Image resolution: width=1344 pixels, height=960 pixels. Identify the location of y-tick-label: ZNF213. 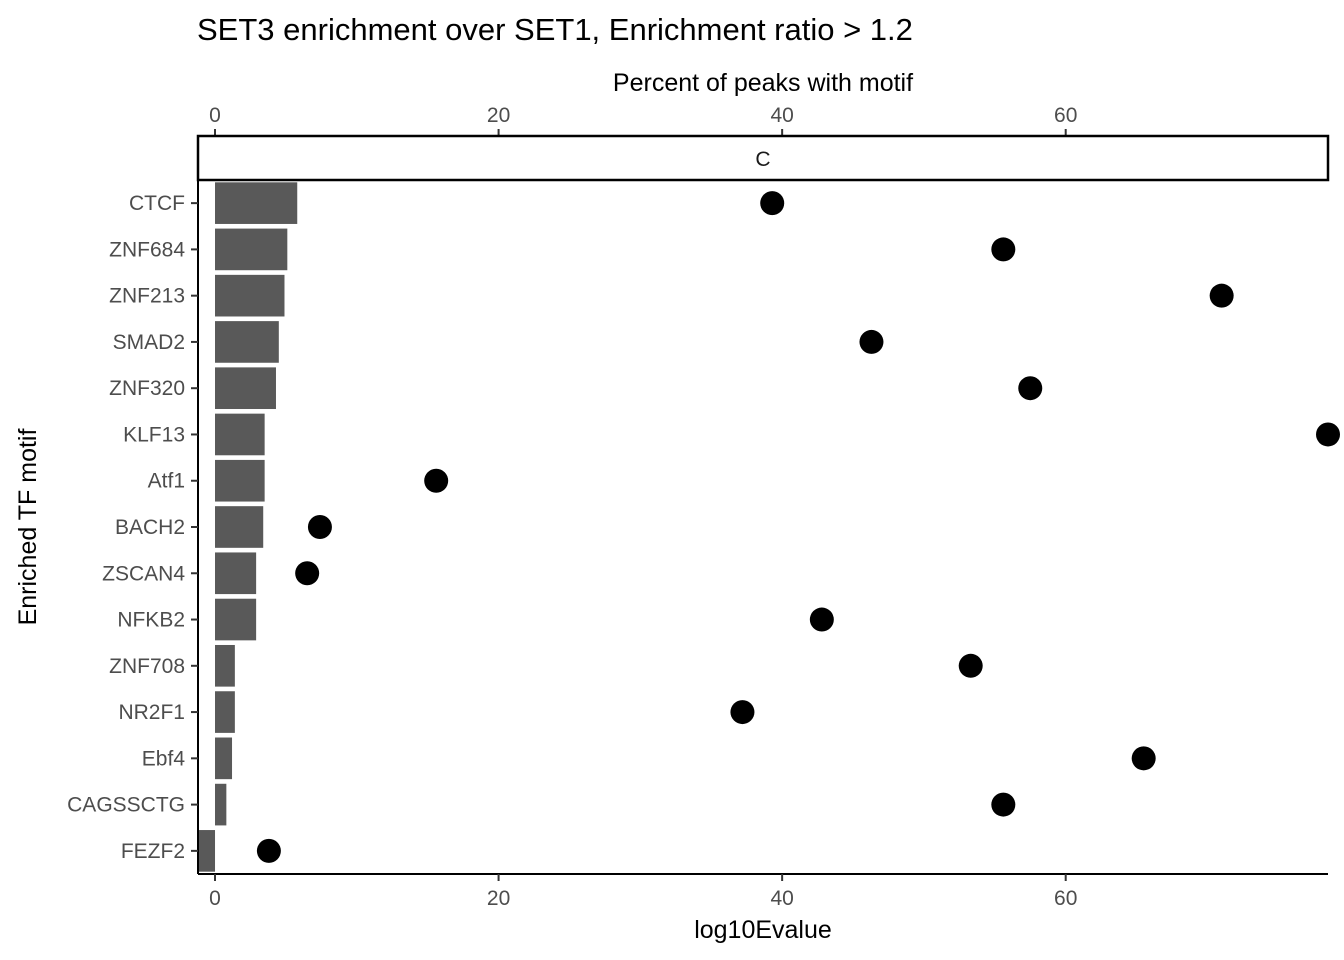
(147, 296).